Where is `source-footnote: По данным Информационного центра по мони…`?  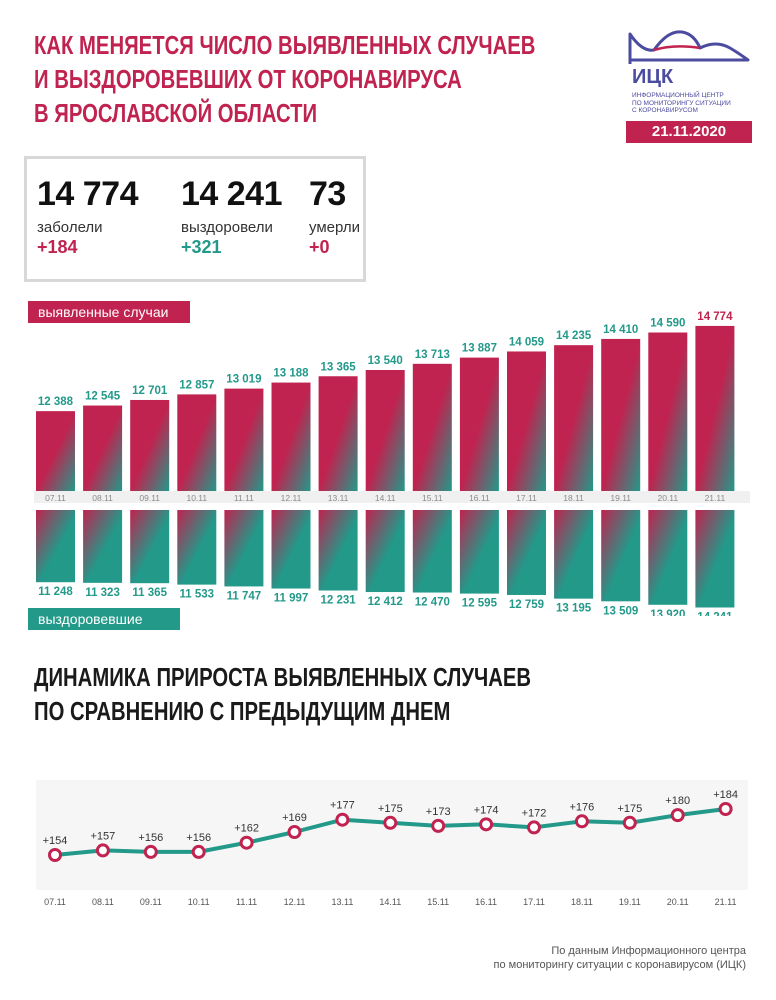 source-footnote: По данным Информационного центра по мони… is located at coordinates (620, 958).